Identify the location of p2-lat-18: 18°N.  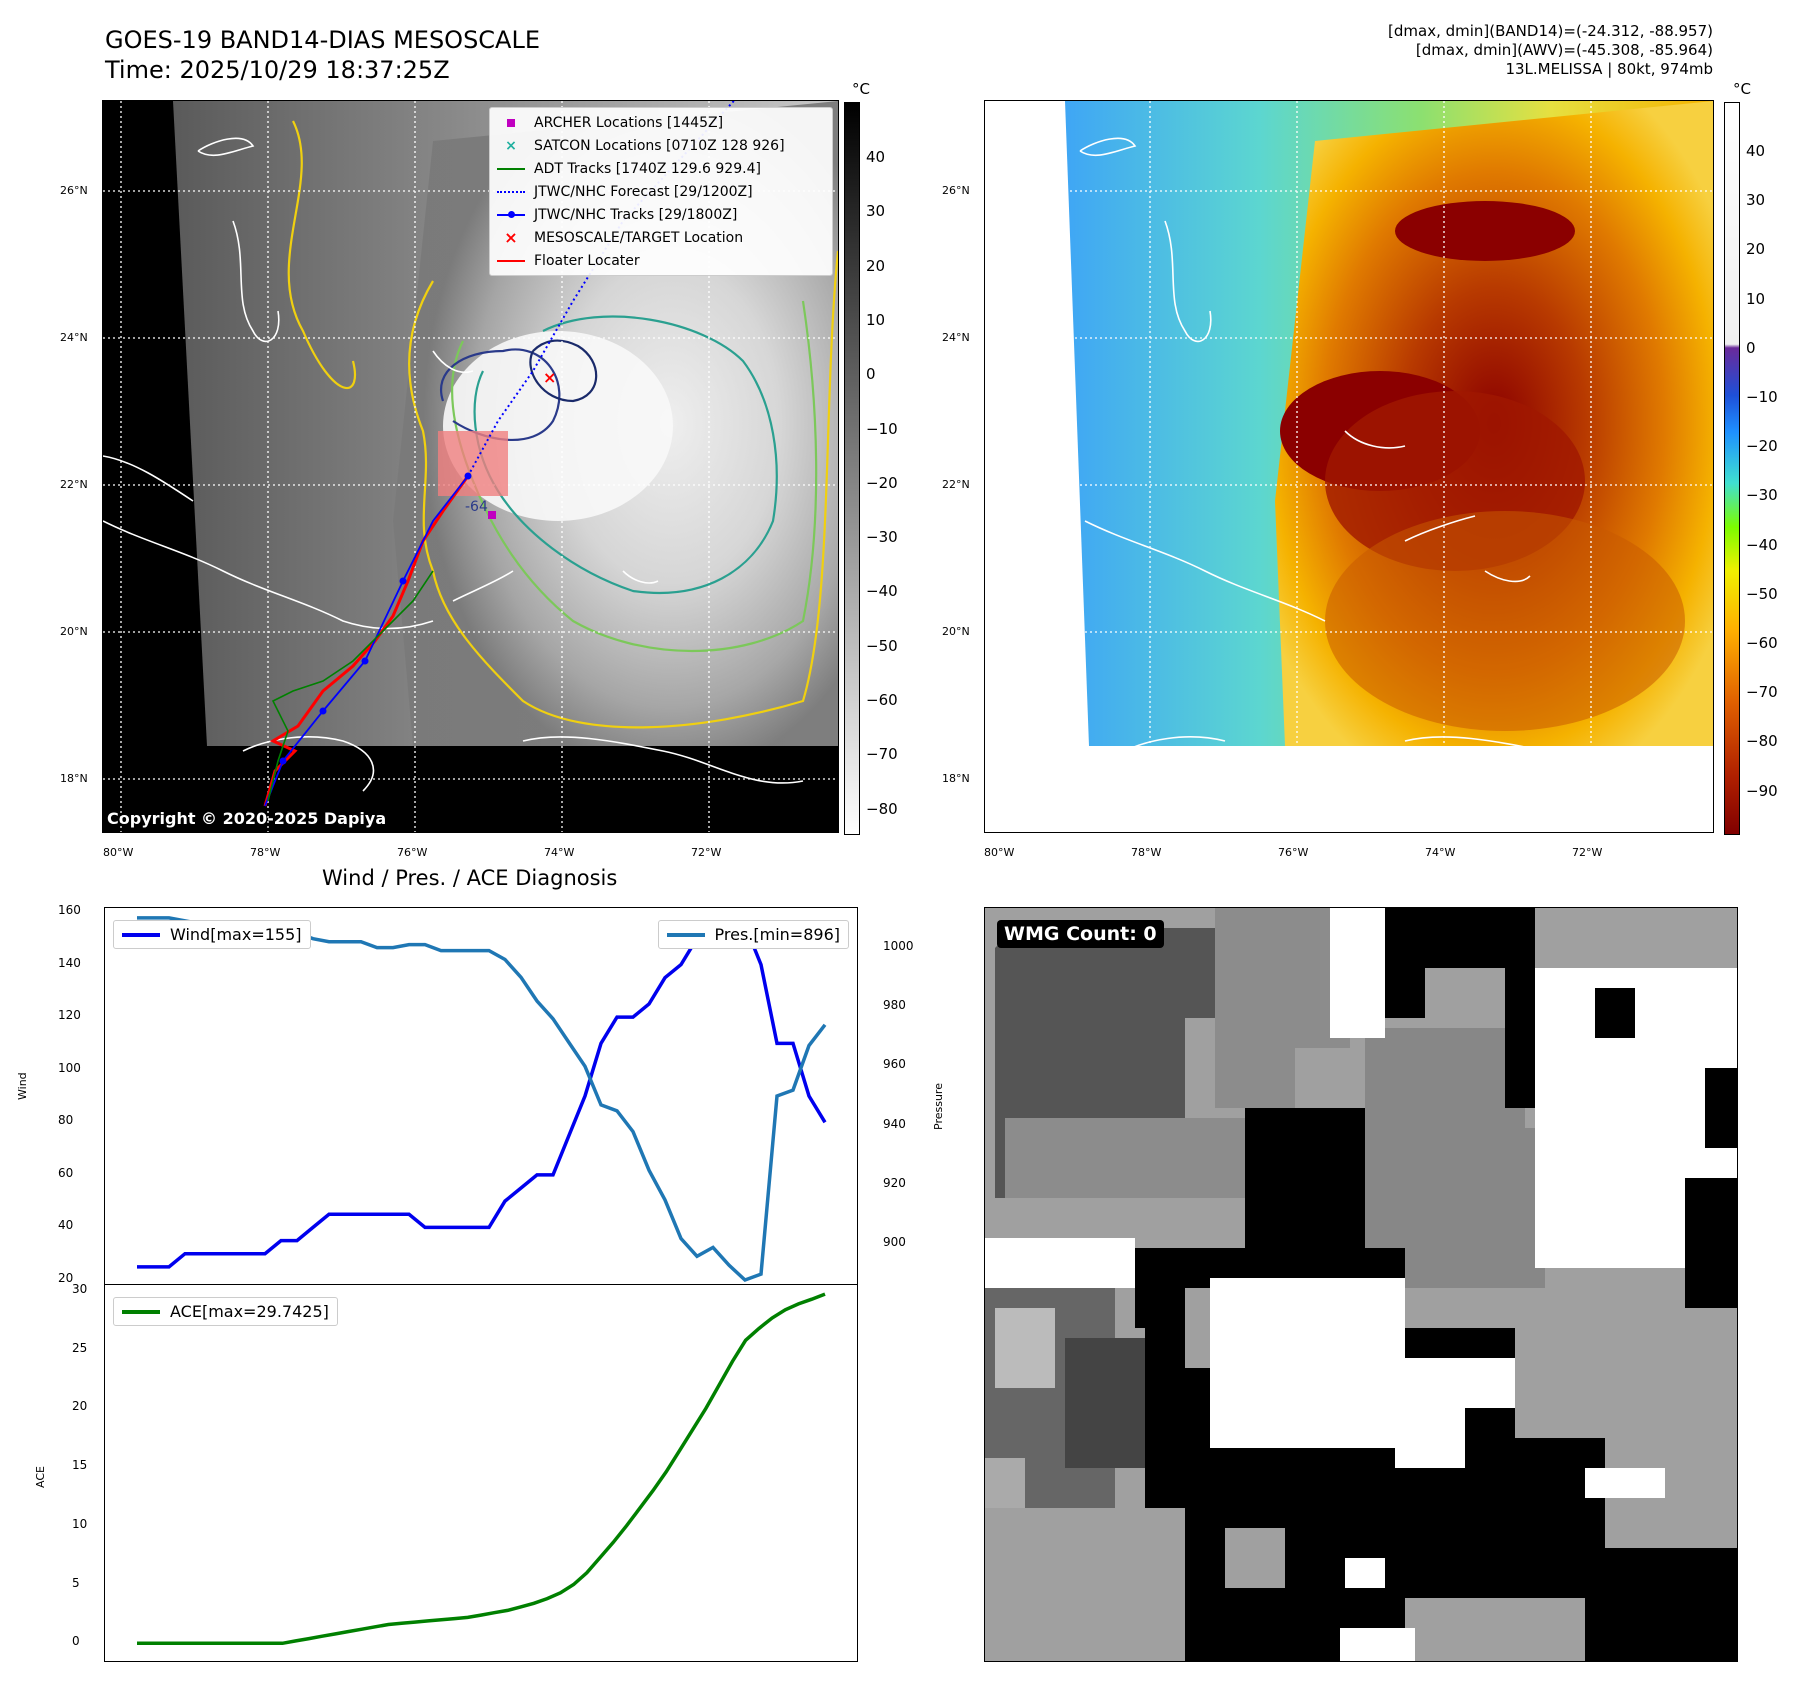
(956, 778).